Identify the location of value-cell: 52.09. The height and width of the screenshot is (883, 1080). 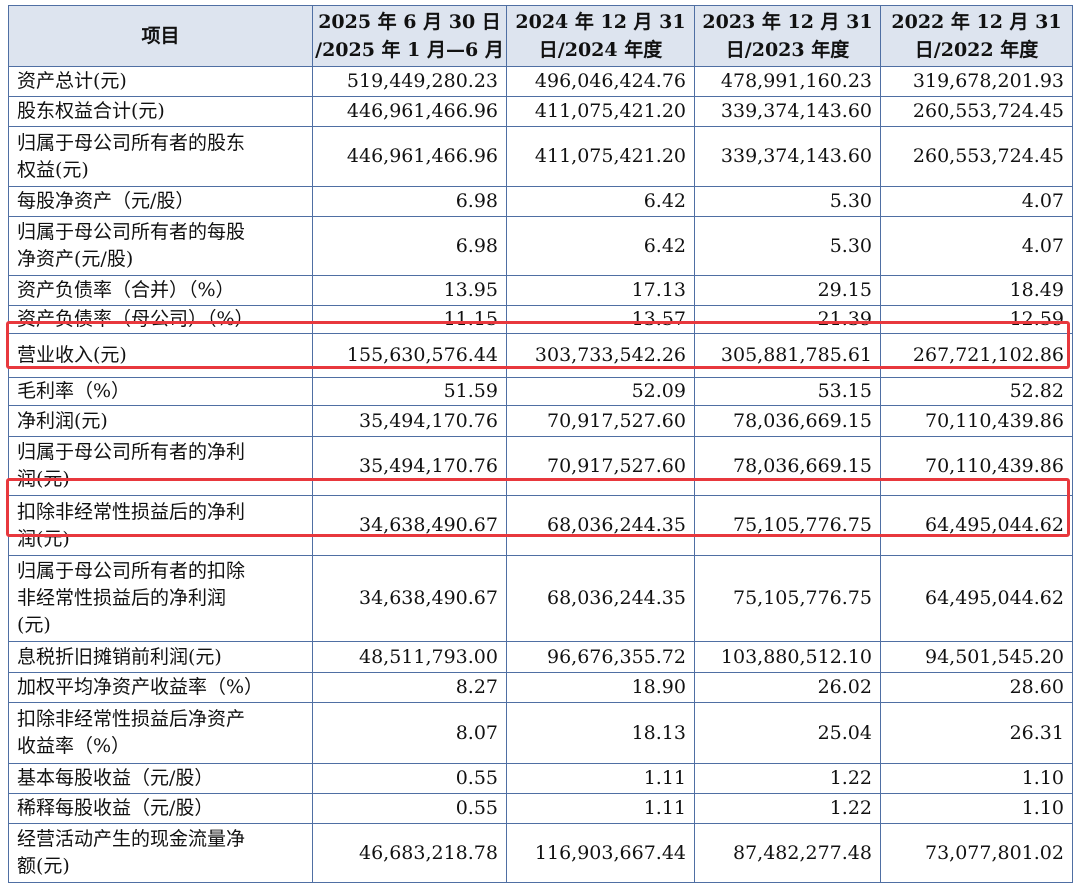
(600, 391).